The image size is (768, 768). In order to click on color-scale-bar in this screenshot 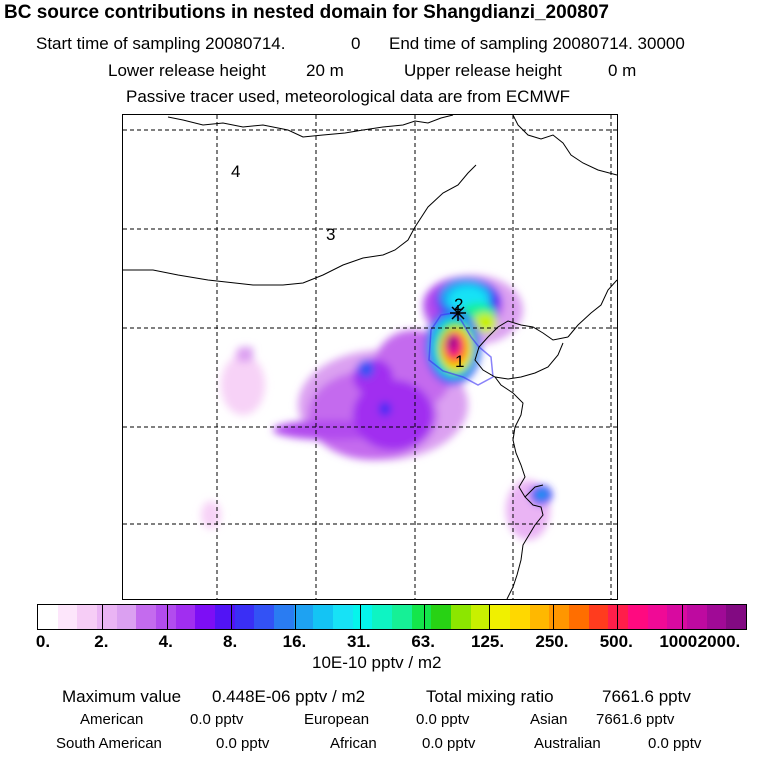, I will do `click(392, 617)`.